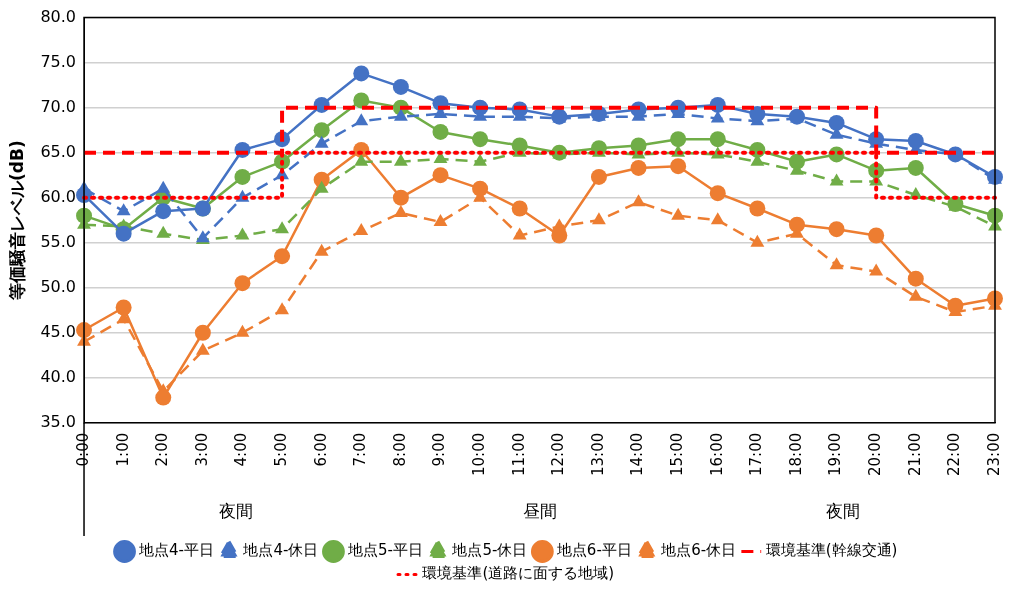 Image resolution: width=1023 pixels, height=594 pixels. What do you see at coordinates (954, 454) in the screenshot?
I see `x-tick-label: 22:00` at bounding box center [954, 454].